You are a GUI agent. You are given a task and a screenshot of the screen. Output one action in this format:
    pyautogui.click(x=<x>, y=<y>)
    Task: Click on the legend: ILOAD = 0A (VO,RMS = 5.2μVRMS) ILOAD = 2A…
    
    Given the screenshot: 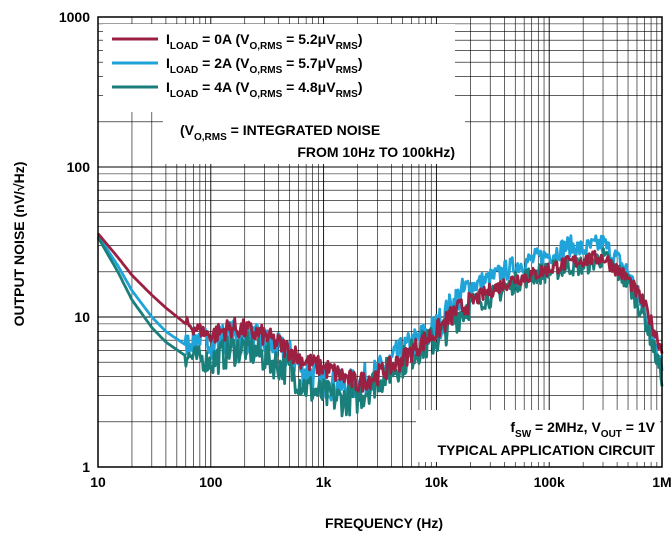 What is the action you would take?
    pyautogui.click(x=279, y=68)
    